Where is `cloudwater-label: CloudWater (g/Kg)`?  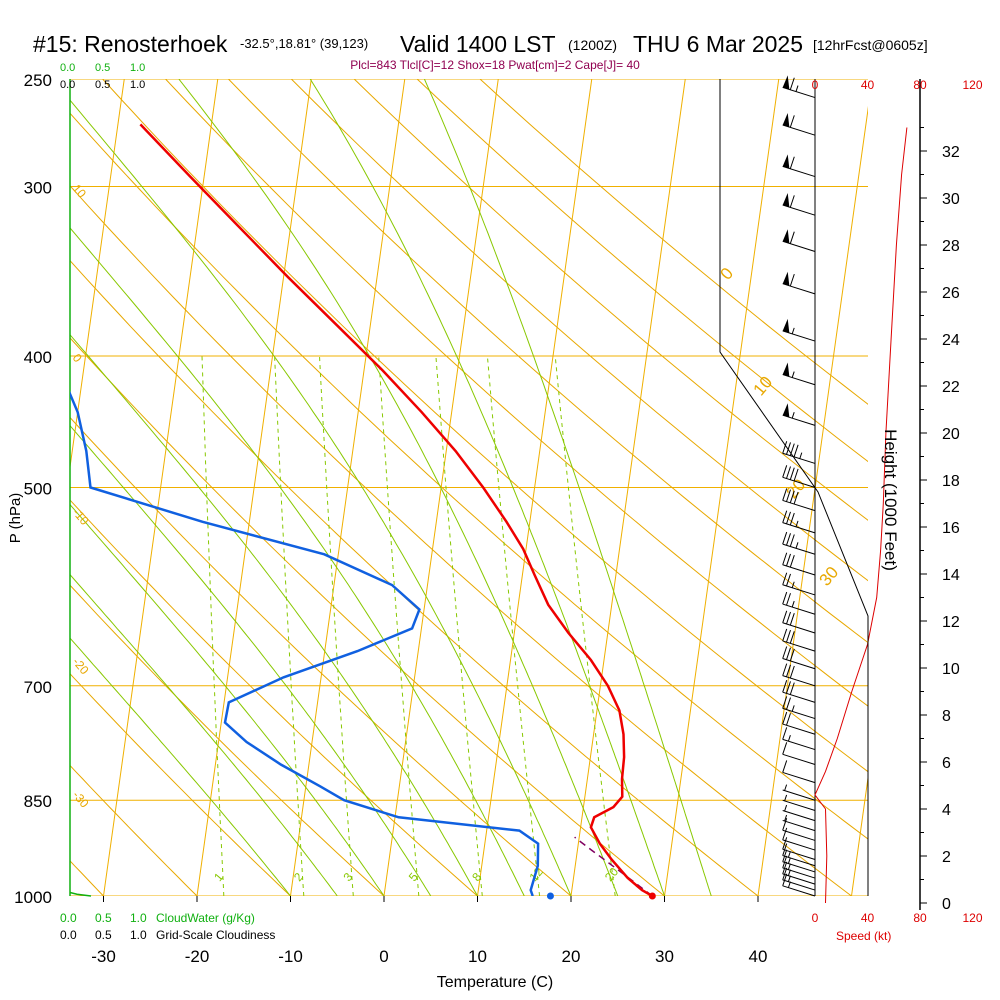
cloudwater-label: CloudWater (g/Kg) is located at coordinates (205, 918).